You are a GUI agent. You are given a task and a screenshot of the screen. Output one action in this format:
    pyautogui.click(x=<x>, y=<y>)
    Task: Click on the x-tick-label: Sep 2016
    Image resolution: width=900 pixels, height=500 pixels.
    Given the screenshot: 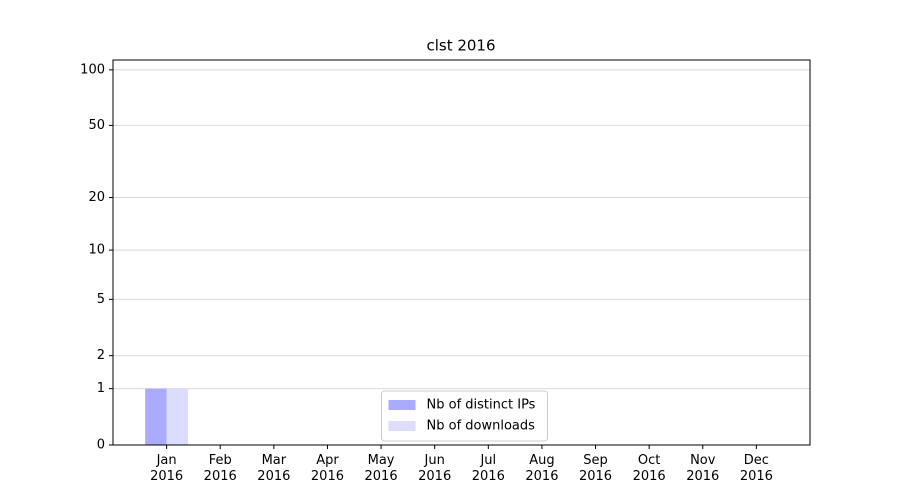 What is the action you would take?
    pyautogui.click(x=595, y=468)
    